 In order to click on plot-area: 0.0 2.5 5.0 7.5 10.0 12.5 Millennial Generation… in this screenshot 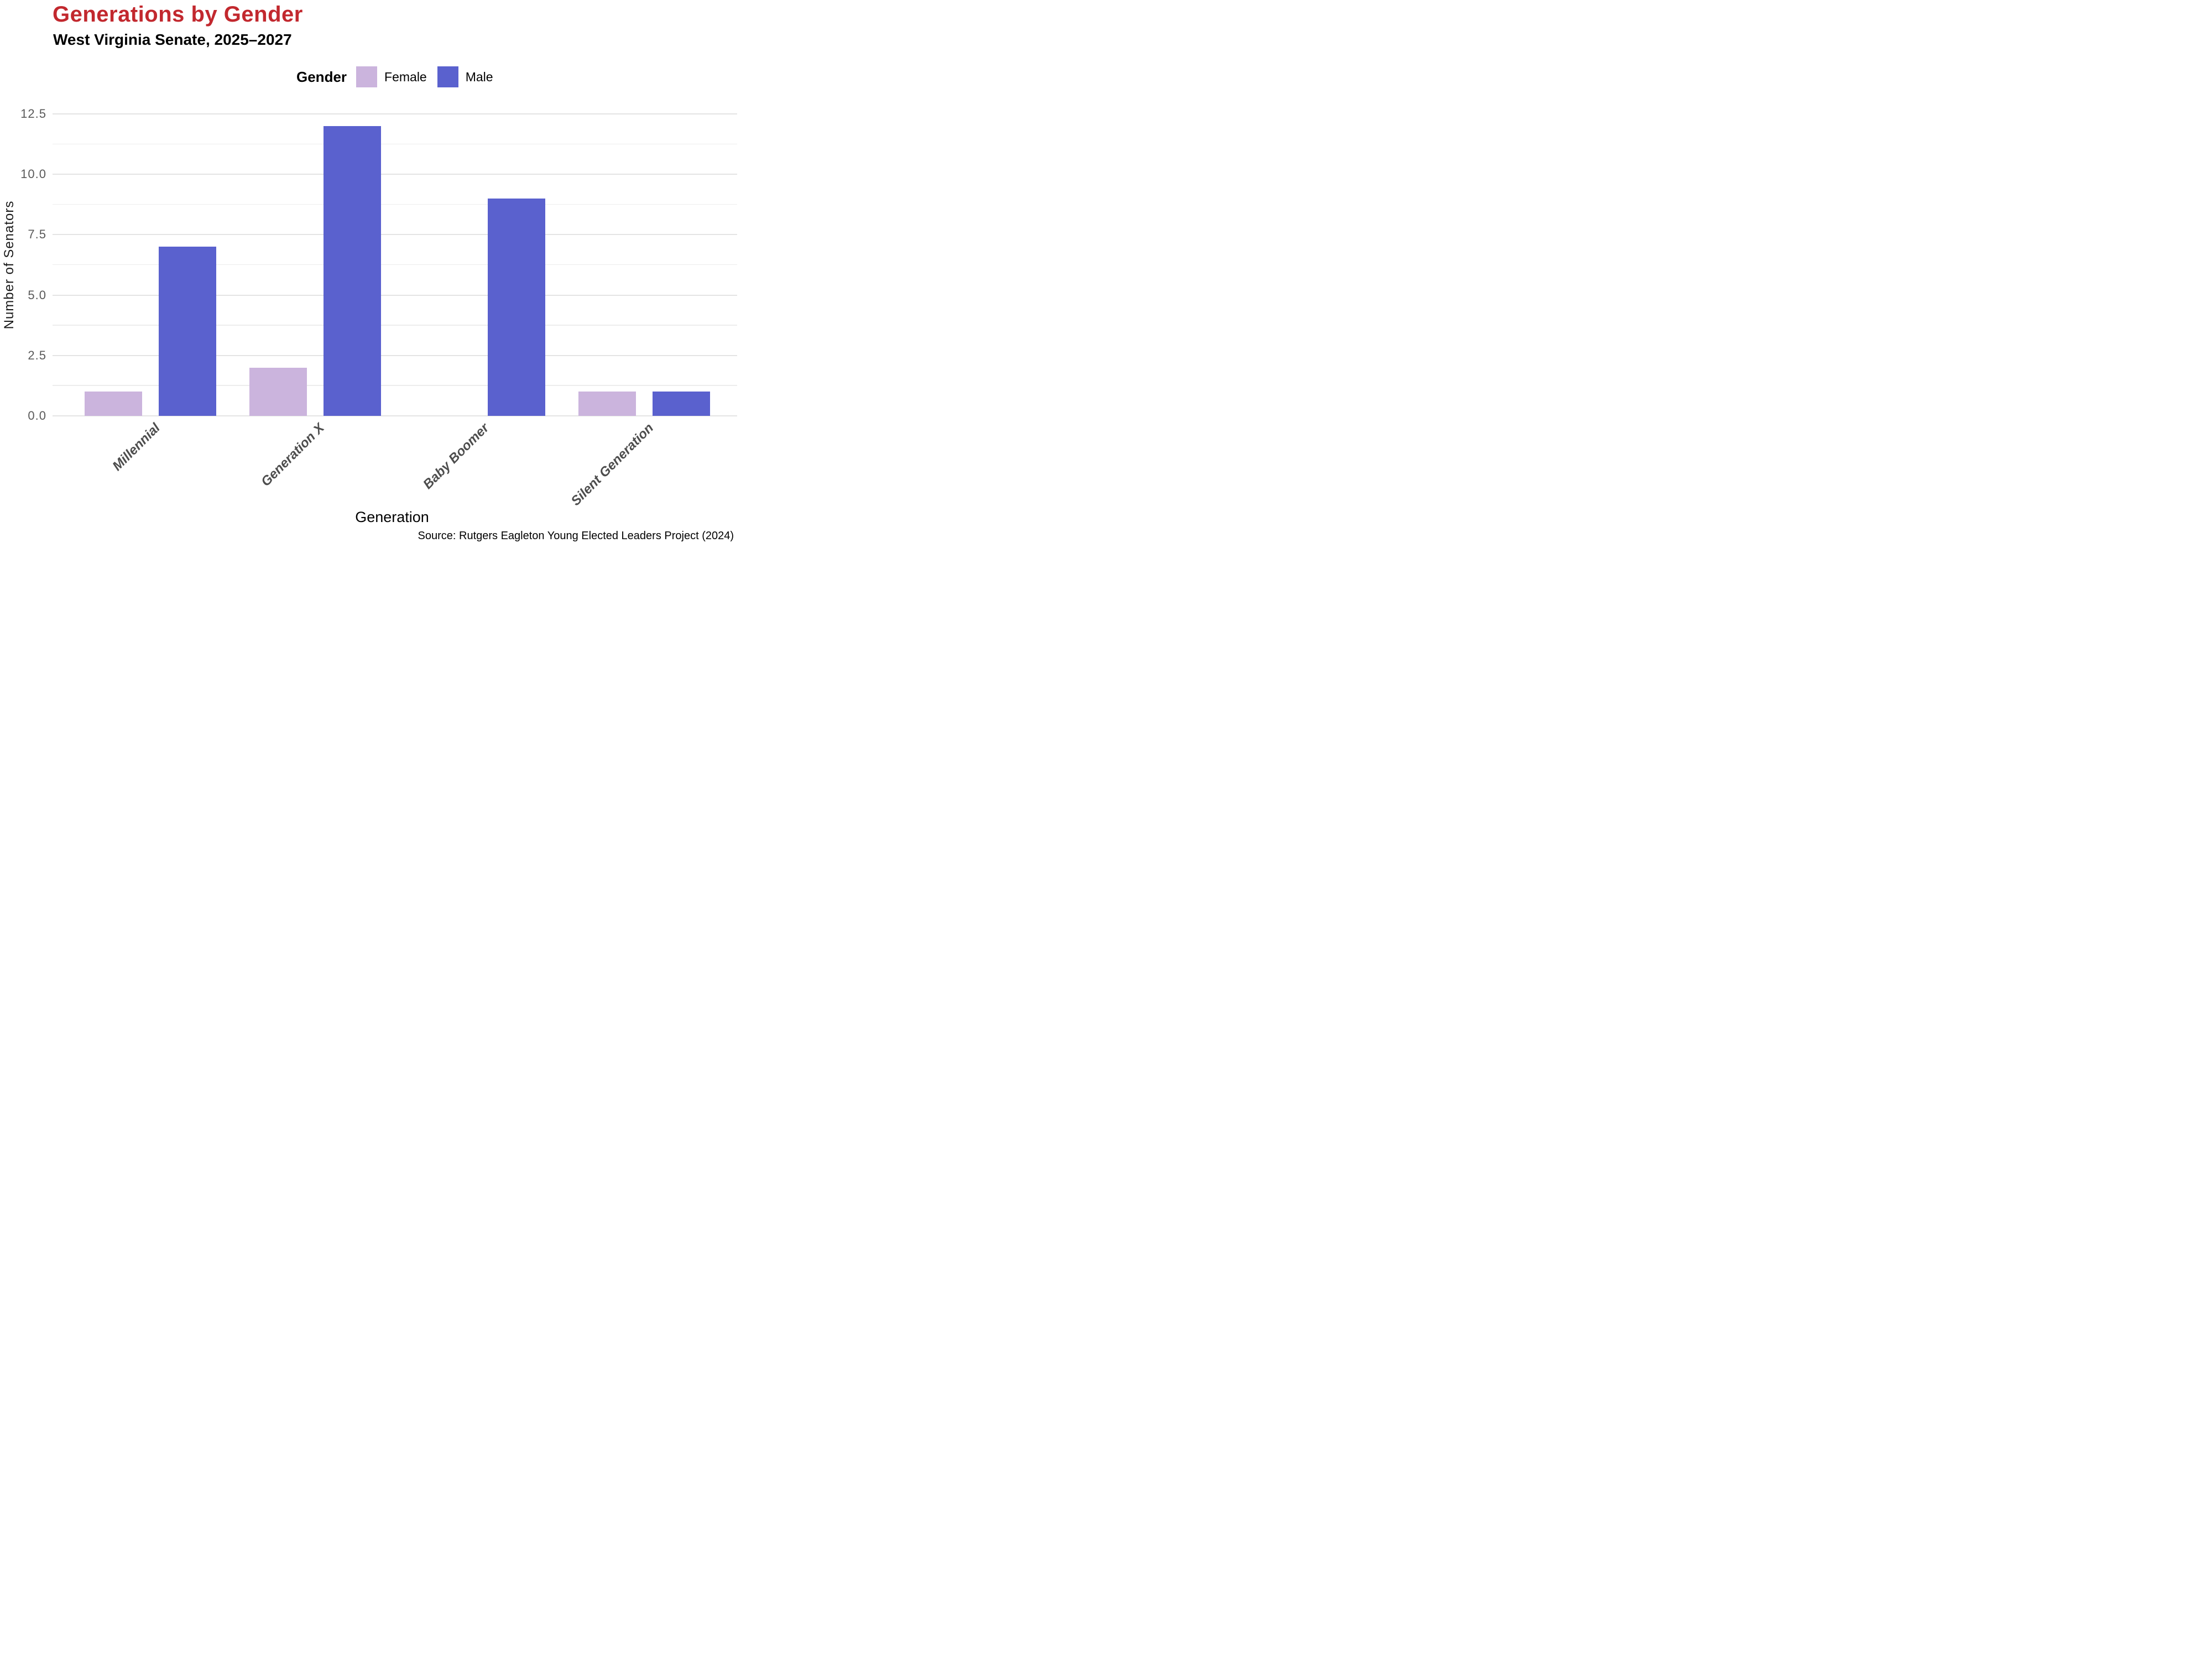, I will do `click(369, 276)`.